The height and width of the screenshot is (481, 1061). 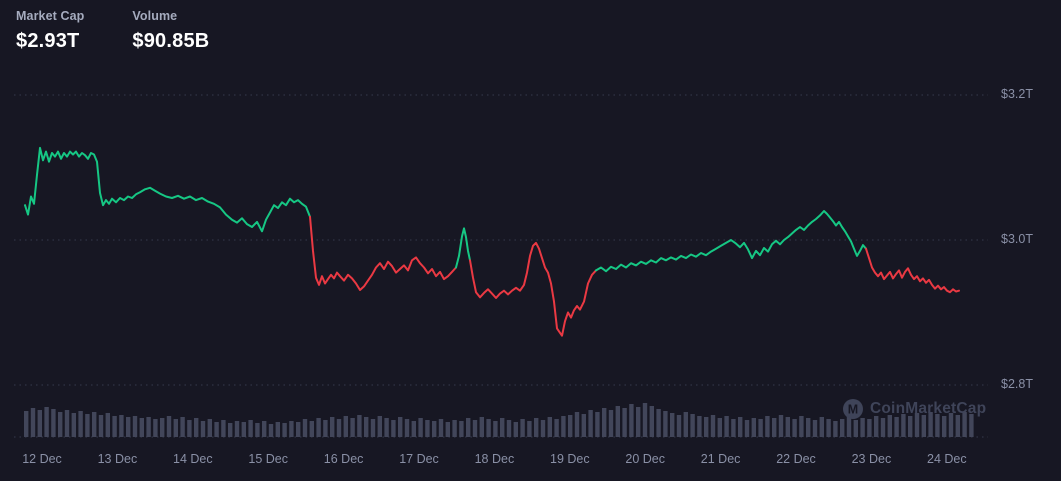 I want to click on x-axis-label-20-dec: 20 Dec, so click(x=645, y=459).